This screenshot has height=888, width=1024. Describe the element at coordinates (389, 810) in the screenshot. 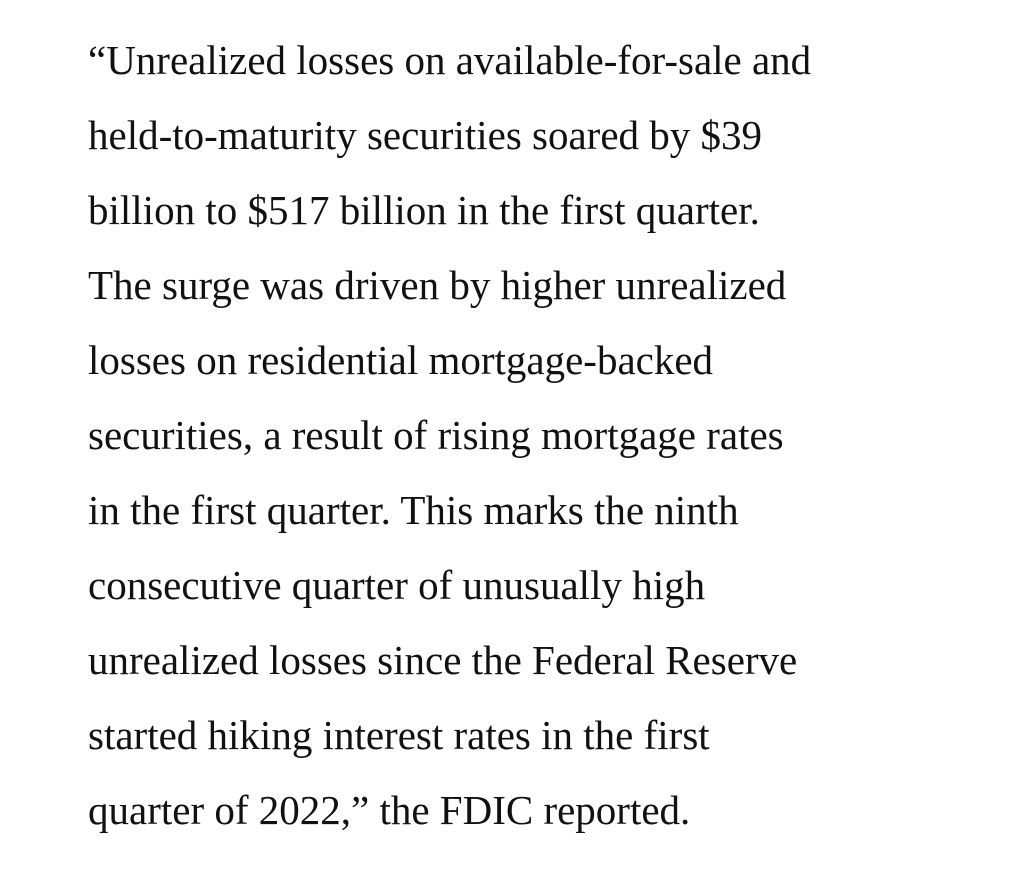

I see `text-line: quarter of 2022,” the FDIC reported.` at that location.